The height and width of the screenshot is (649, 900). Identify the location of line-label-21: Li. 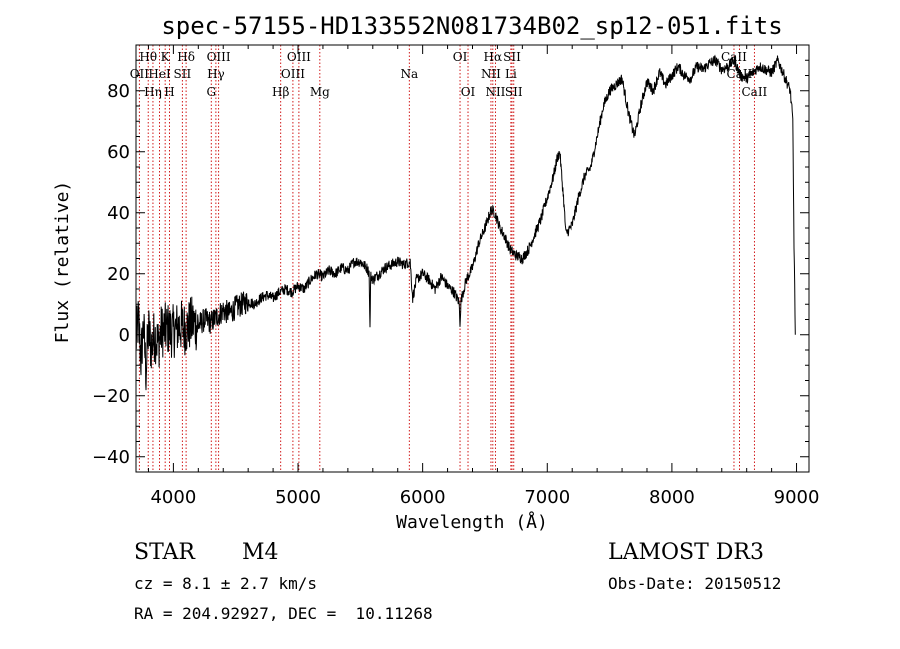
(511, 74).